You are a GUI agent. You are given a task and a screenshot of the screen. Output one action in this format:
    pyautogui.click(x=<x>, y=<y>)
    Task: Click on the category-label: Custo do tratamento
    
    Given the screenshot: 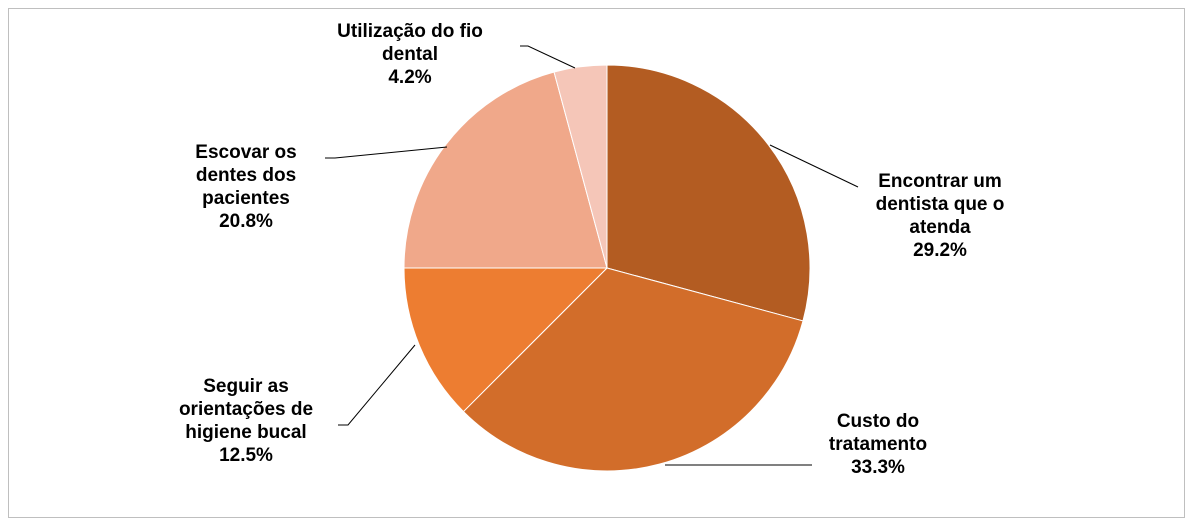 What is the action you would take?
    pyautogui.click(x=878, y=433)
    